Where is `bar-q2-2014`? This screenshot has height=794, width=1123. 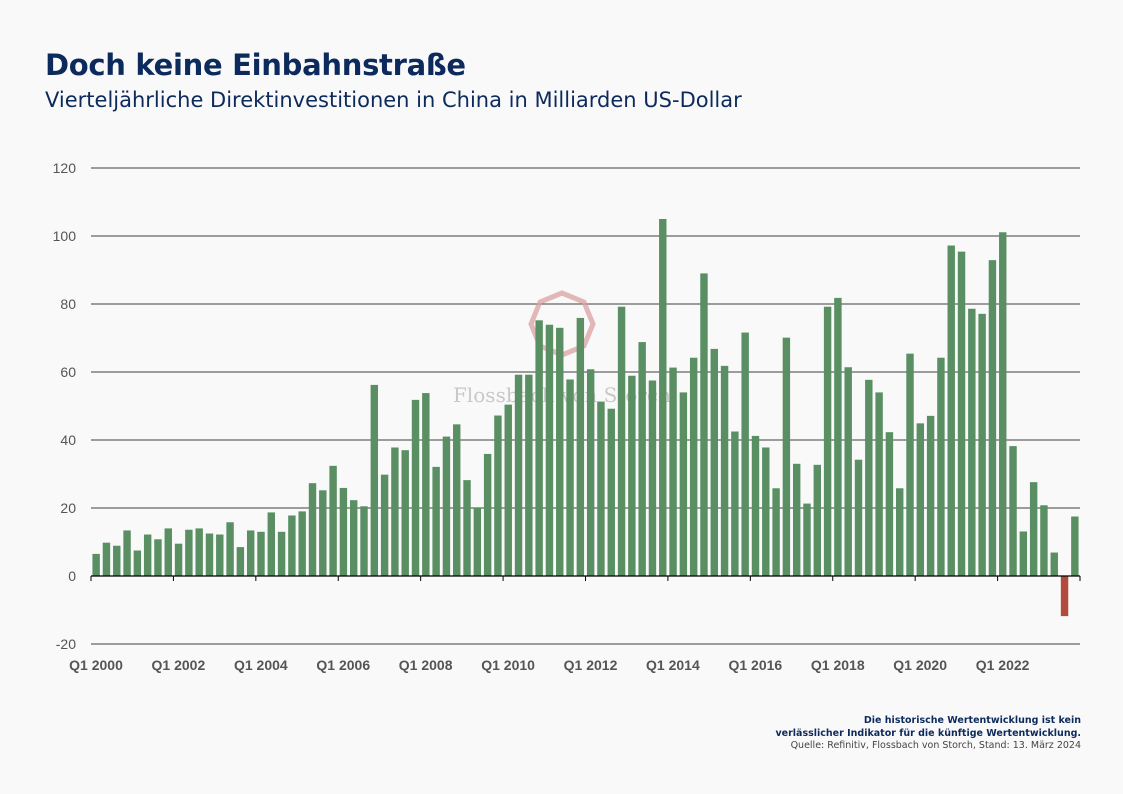 bar-q2-2014 is located at coordinates (683, 484).